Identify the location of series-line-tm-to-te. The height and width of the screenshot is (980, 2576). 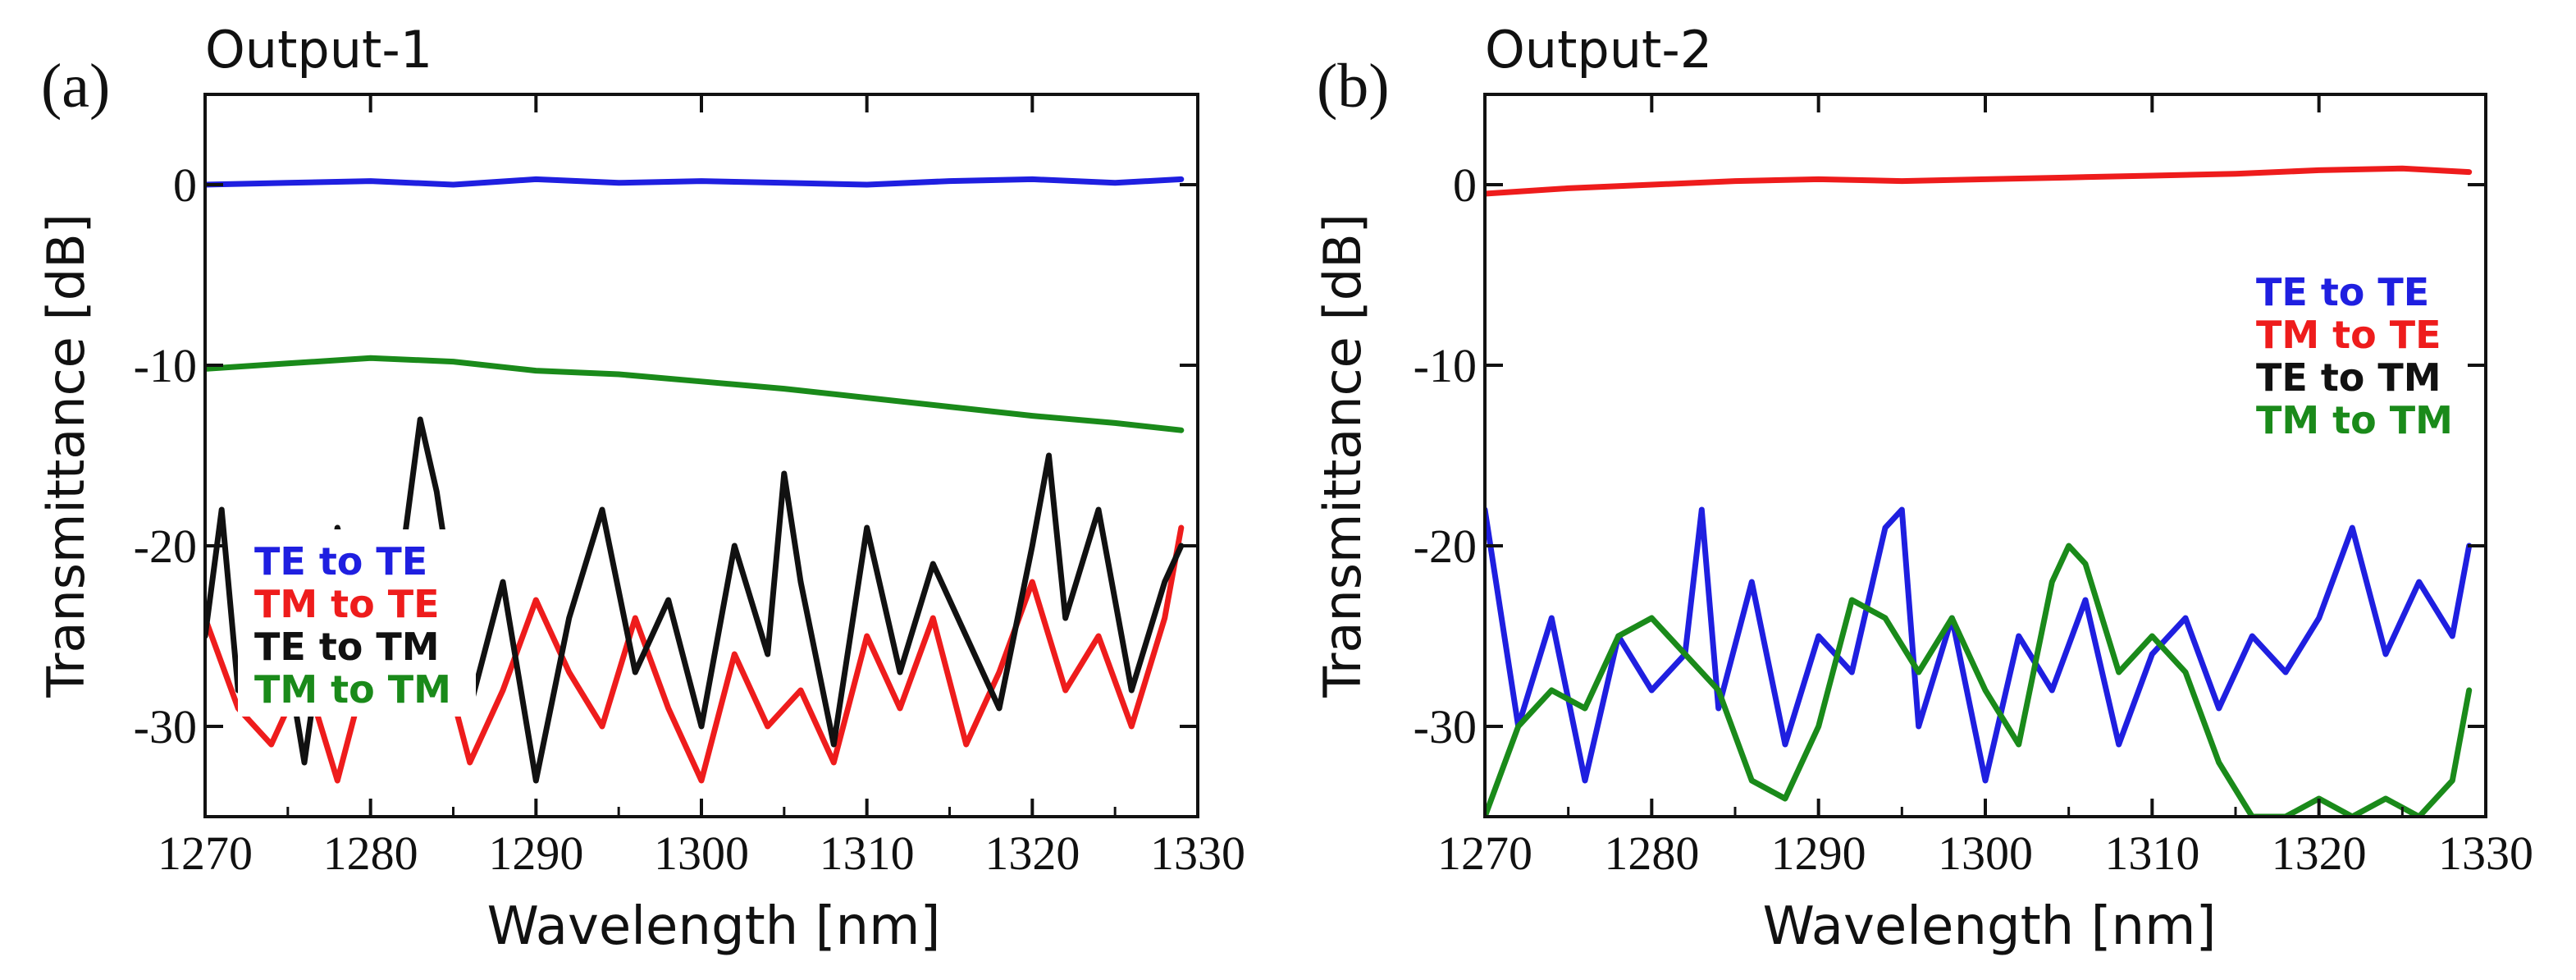
(1979, 181).